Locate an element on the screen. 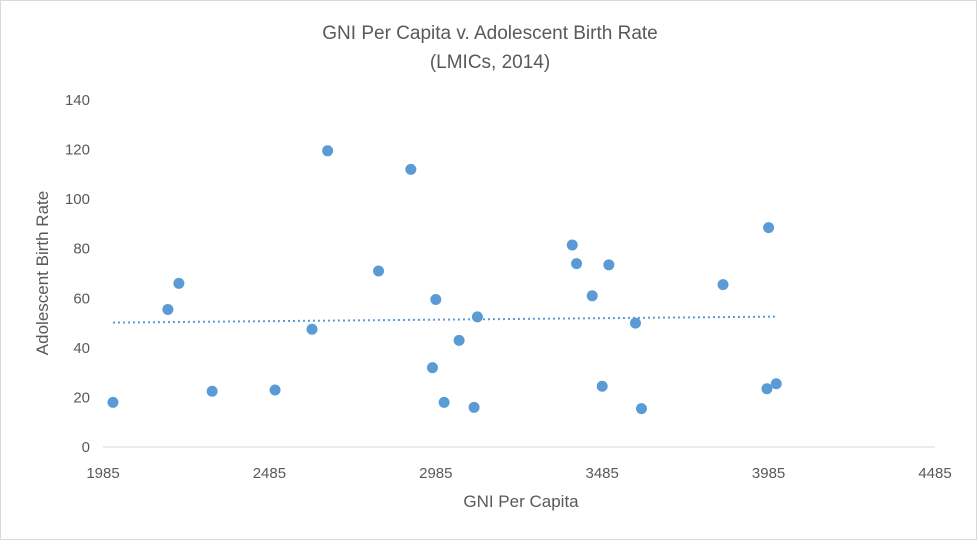 The height and width of the screenshot is (544, 977). x-axis-title: GNI Per Capita is located at coordinates (521, 501).